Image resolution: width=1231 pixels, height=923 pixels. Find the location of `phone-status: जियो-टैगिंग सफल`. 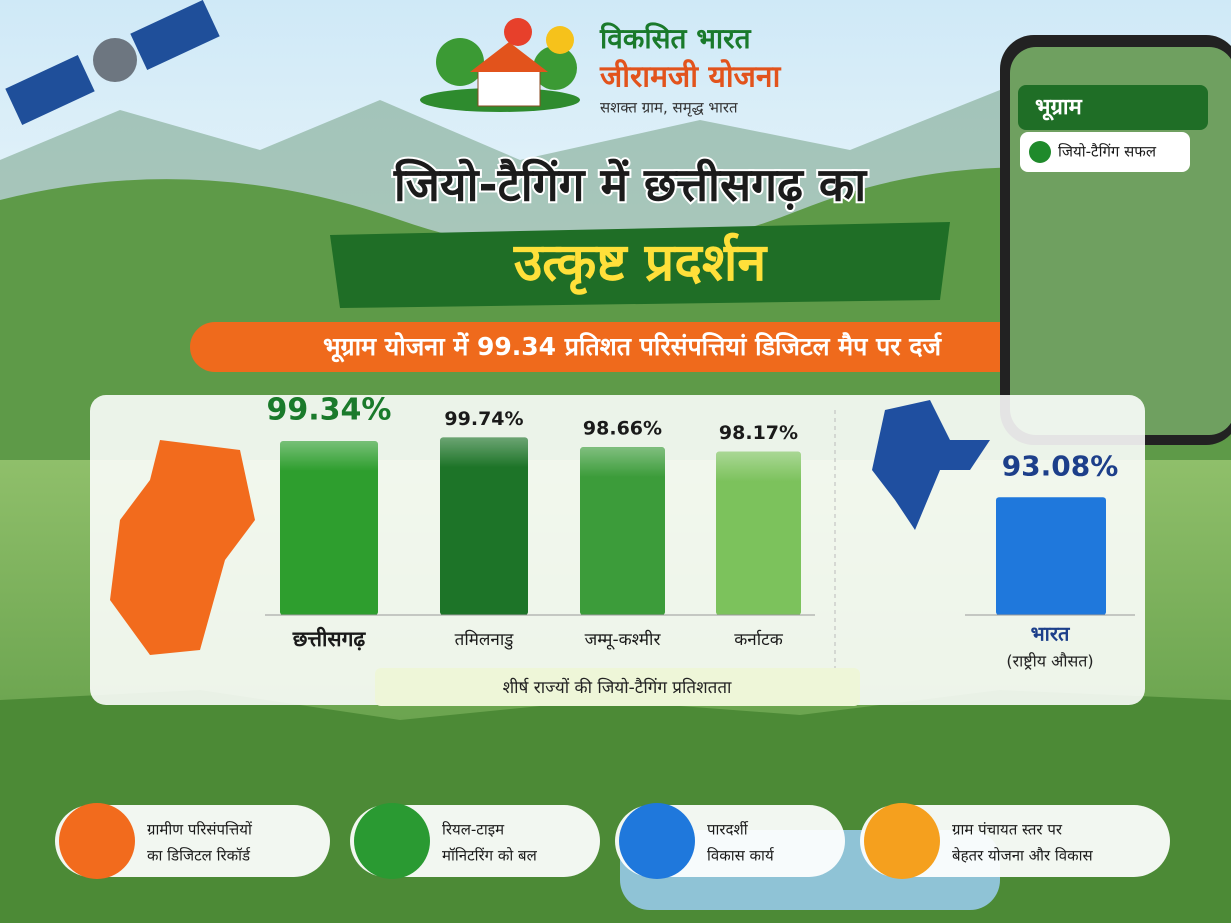

phone-status: जियो-टैगिंग सफल is located at coordinates (1107, 152).